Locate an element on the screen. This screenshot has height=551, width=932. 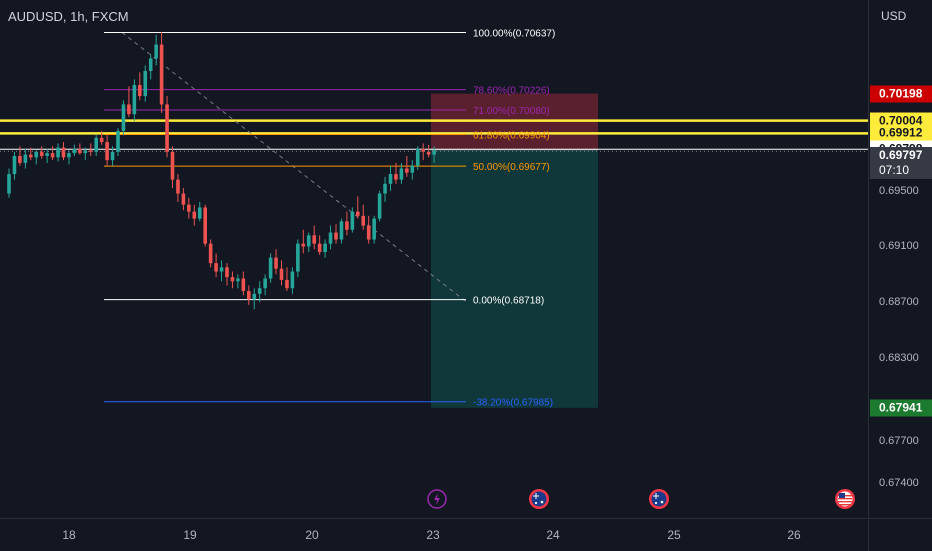
time-tick-label: 23 is located at coordinates (433, 535).